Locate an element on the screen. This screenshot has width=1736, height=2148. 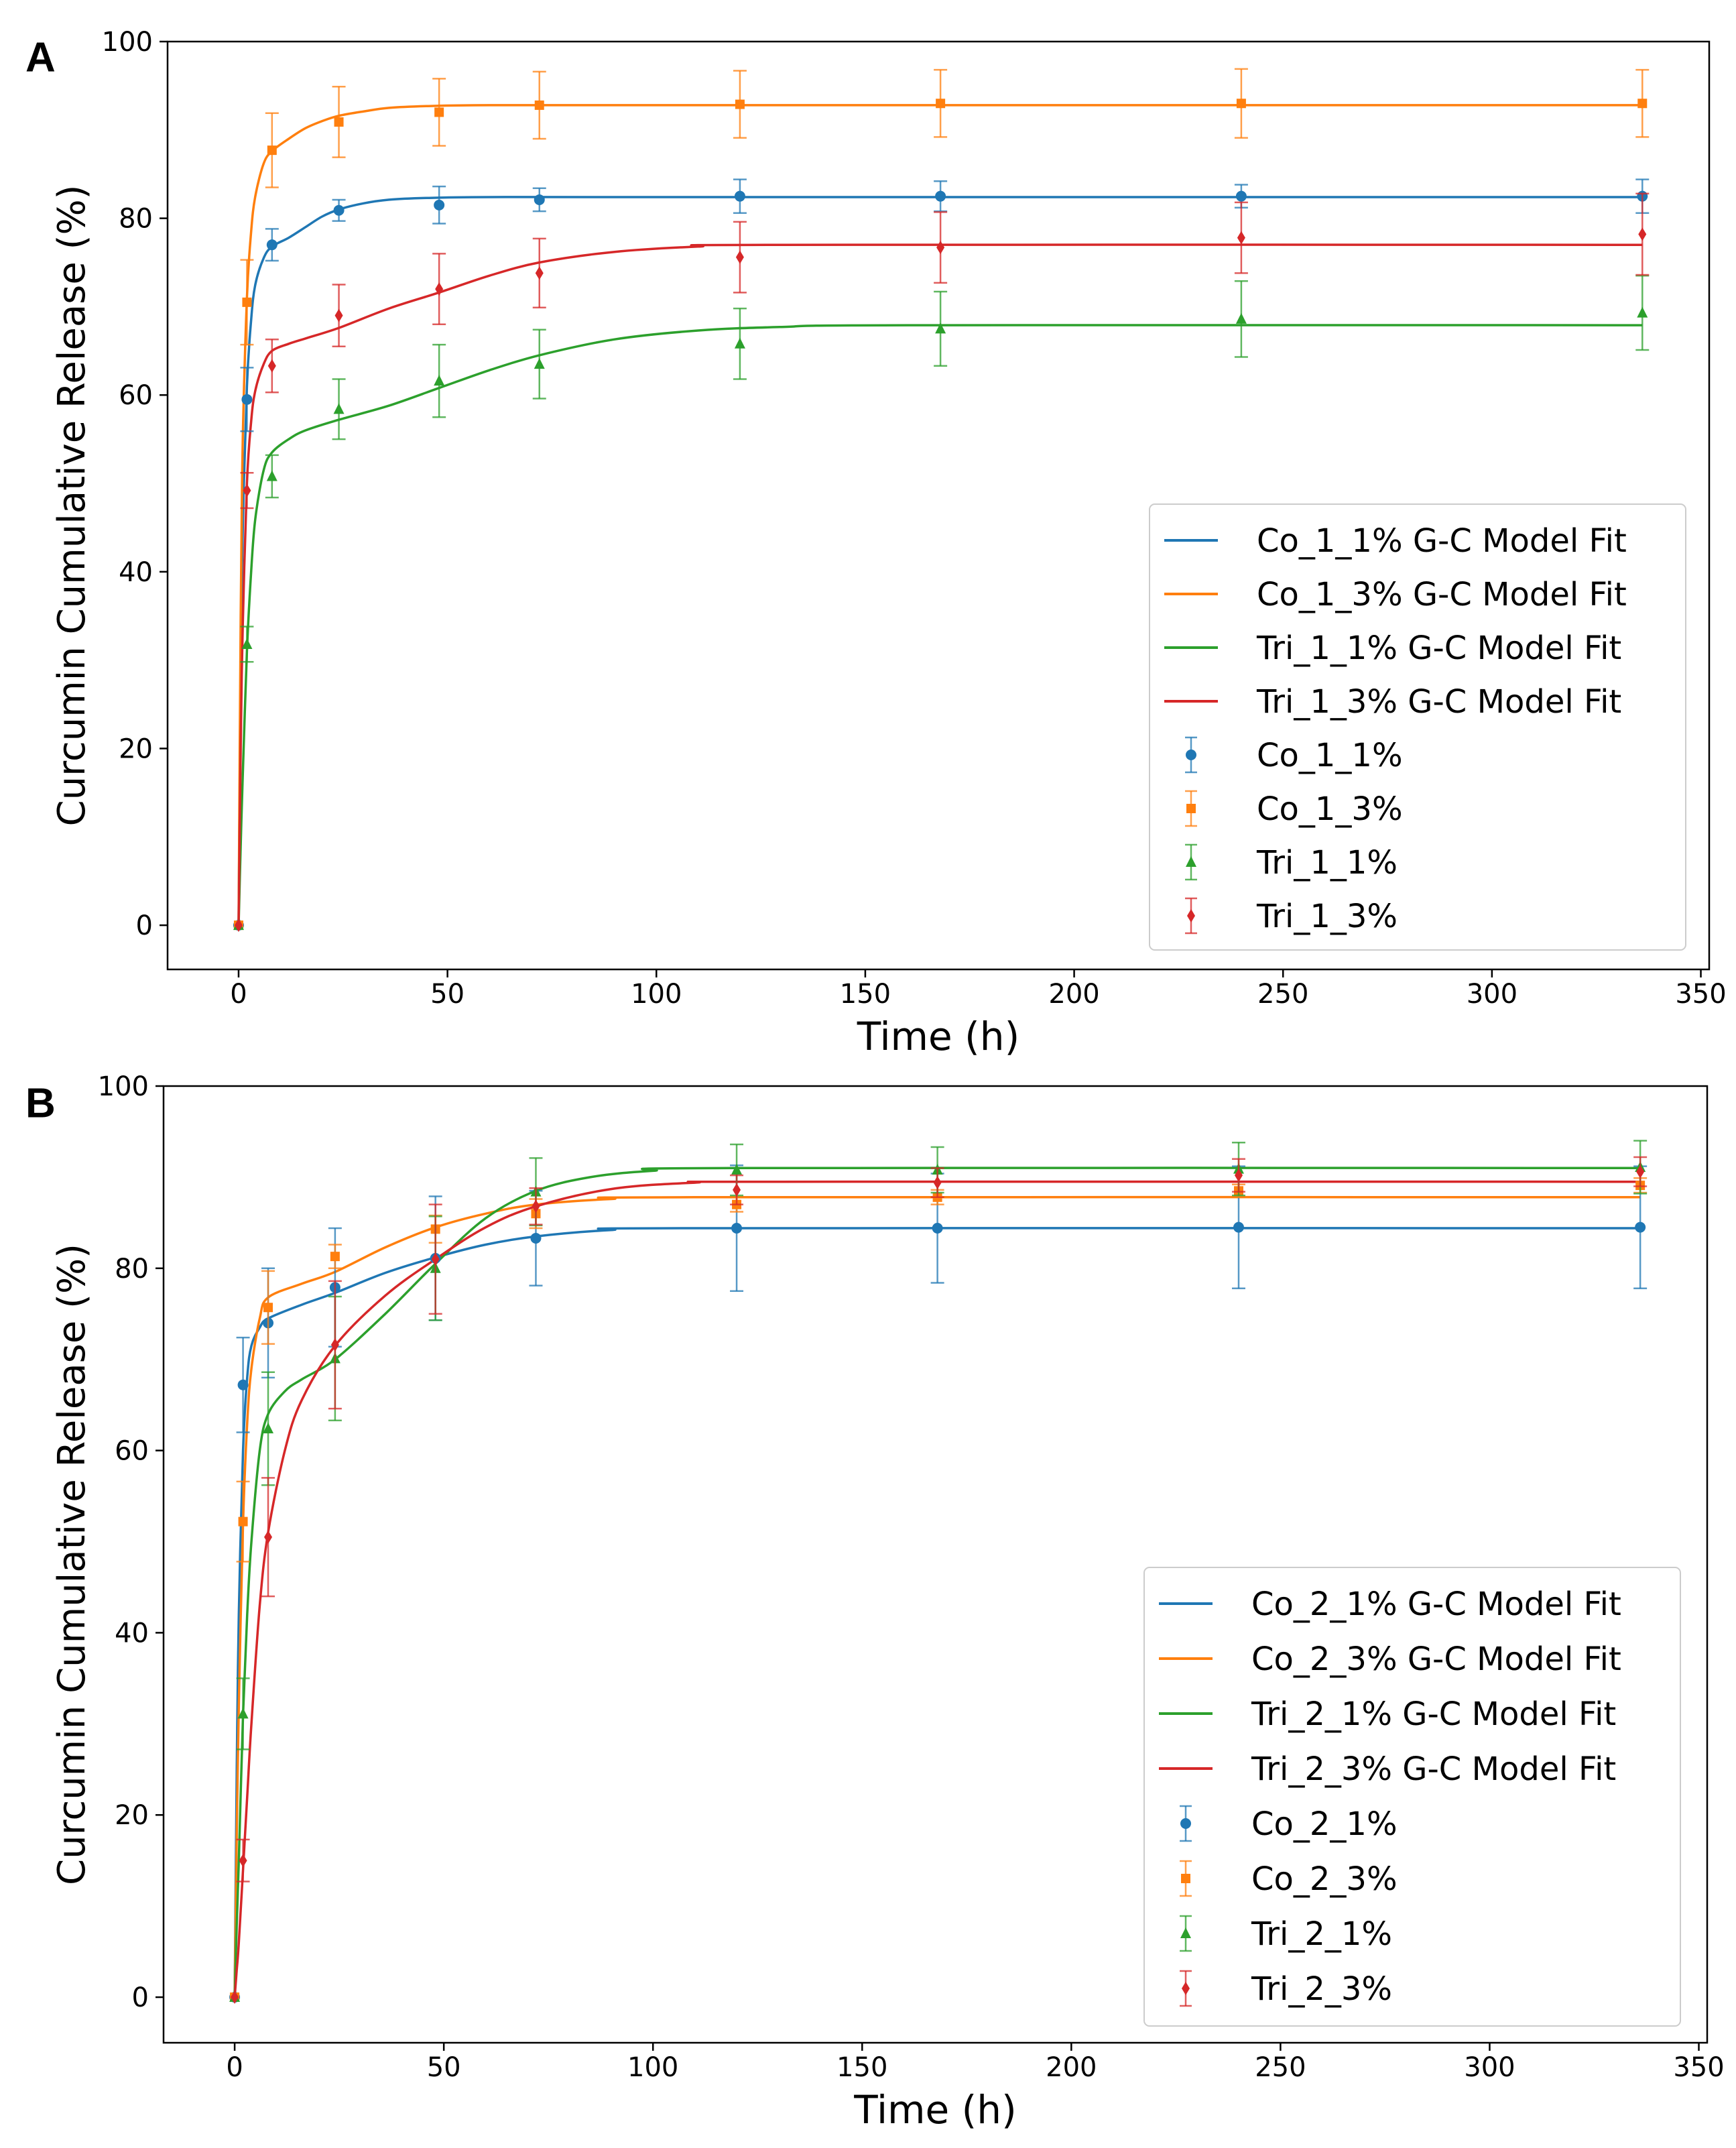
panel-letter: A is located at coordinates (40, 57).